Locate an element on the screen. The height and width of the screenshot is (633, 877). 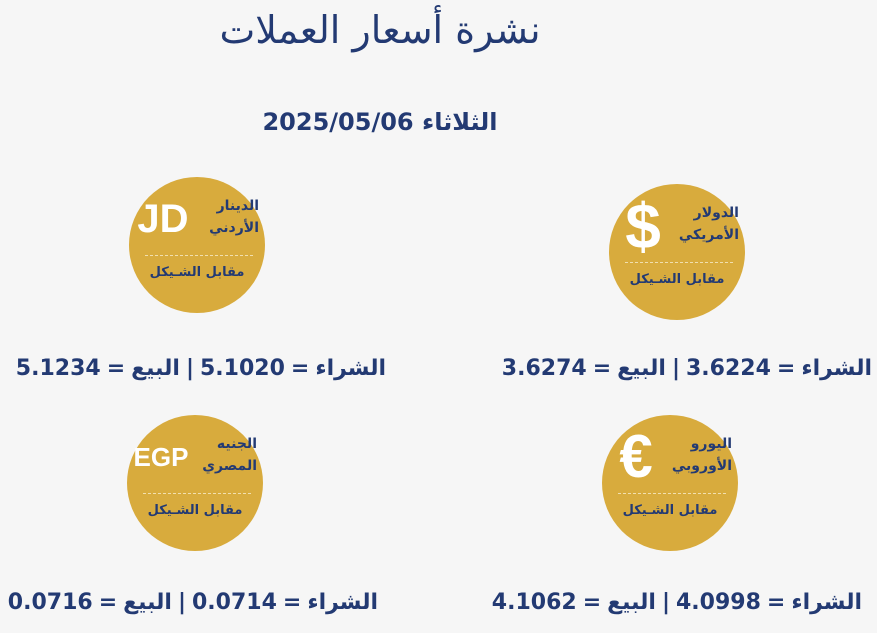
currency-symbol-icon: EGP is located at coordinates (161, 457).